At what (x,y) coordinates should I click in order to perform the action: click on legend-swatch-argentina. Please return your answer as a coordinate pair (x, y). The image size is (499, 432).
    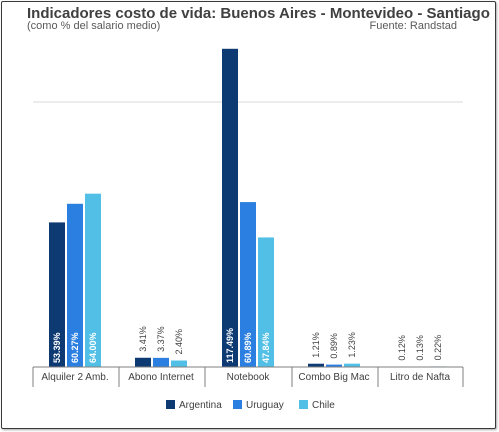
    Looking at the image, I should click on (170, 404).